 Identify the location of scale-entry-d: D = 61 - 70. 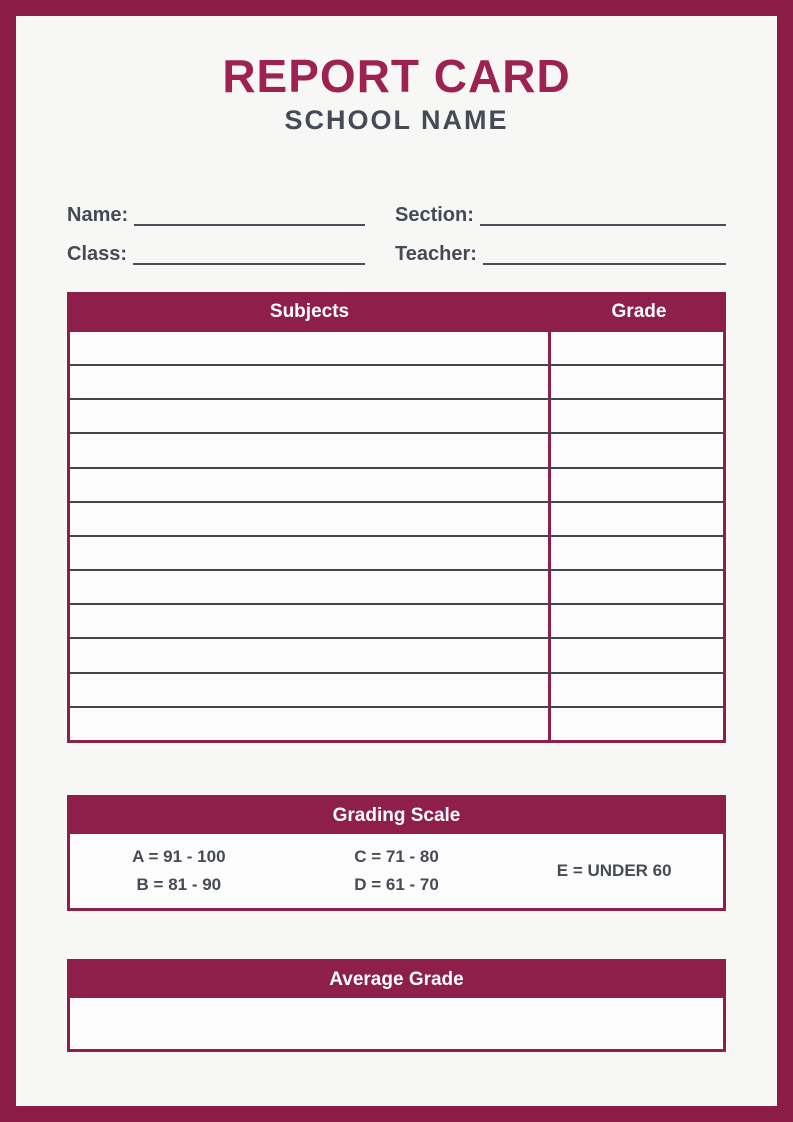
(396, 884).